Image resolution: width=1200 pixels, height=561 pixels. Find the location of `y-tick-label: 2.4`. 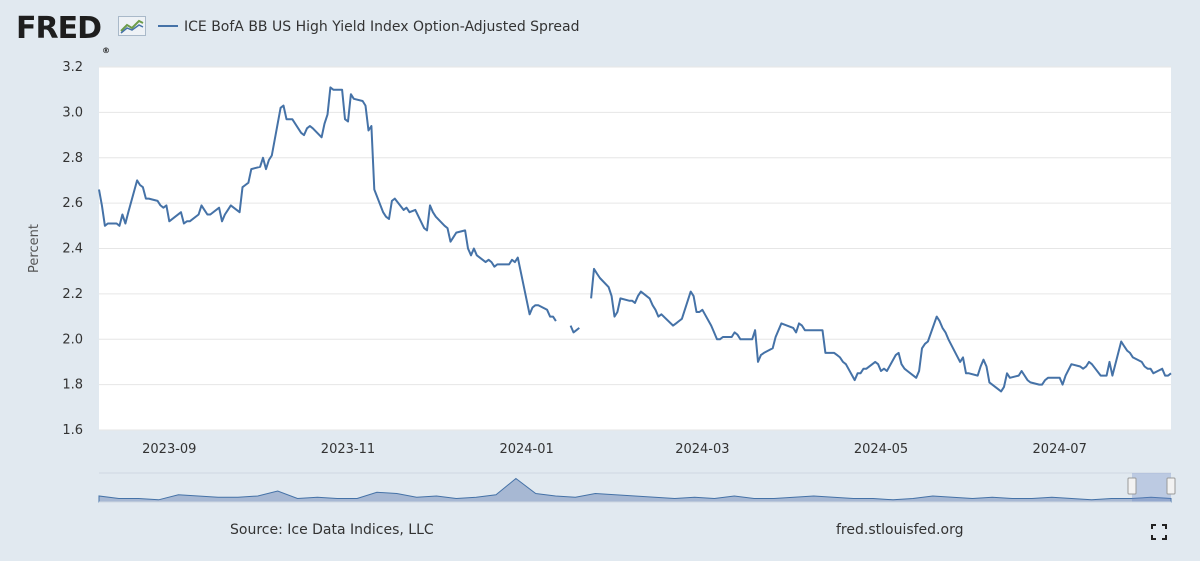

y-tick-label: 2.4 is located at coordinates (72, 249).